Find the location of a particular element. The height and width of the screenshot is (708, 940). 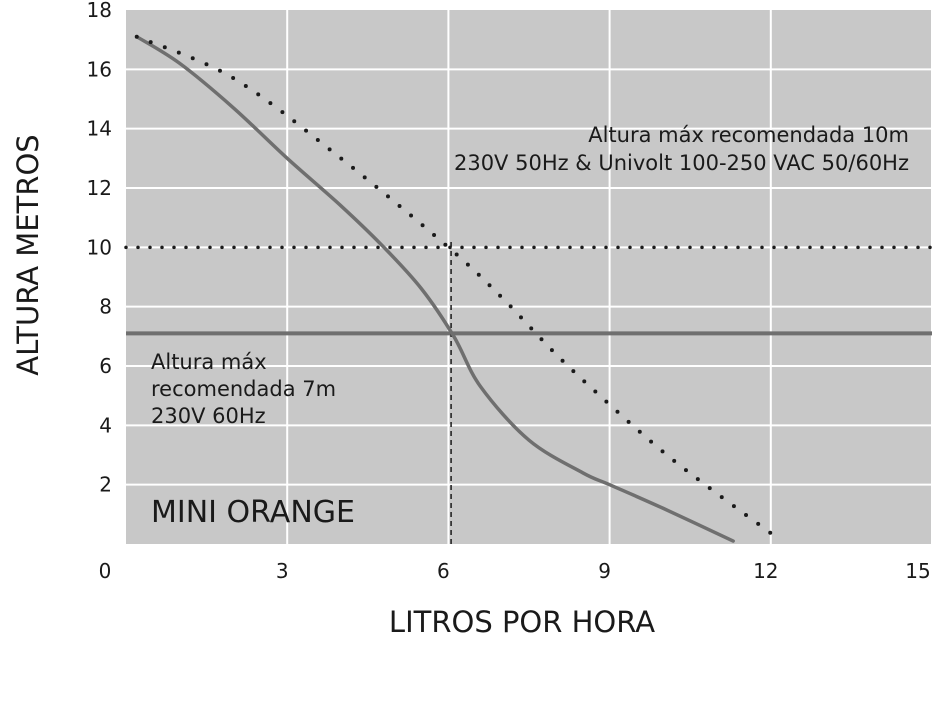

x-tick-label: 9 is located at coordinates (604, 571).